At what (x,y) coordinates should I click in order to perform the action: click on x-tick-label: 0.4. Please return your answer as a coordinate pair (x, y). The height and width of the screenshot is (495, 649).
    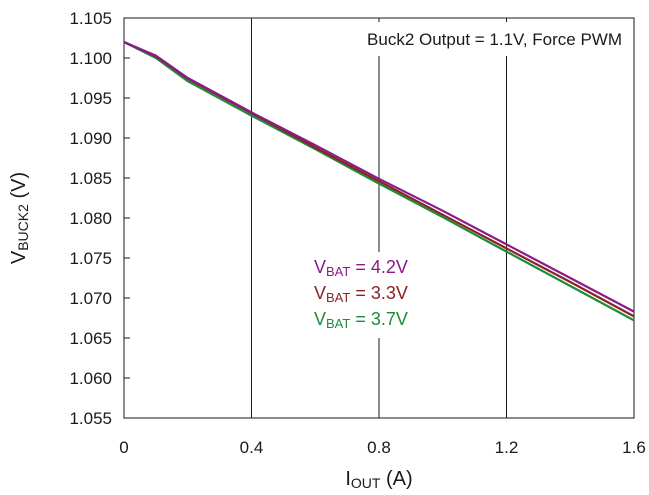
    Looking at the image, I should click on (252, 447).